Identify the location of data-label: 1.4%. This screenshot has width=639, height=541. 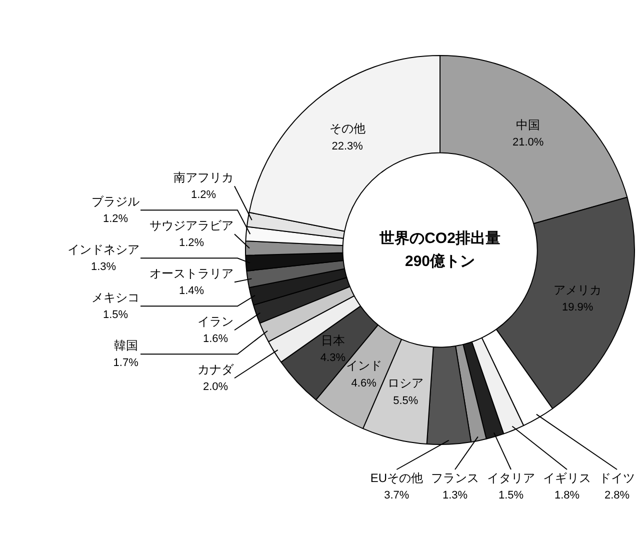
(191, 291).